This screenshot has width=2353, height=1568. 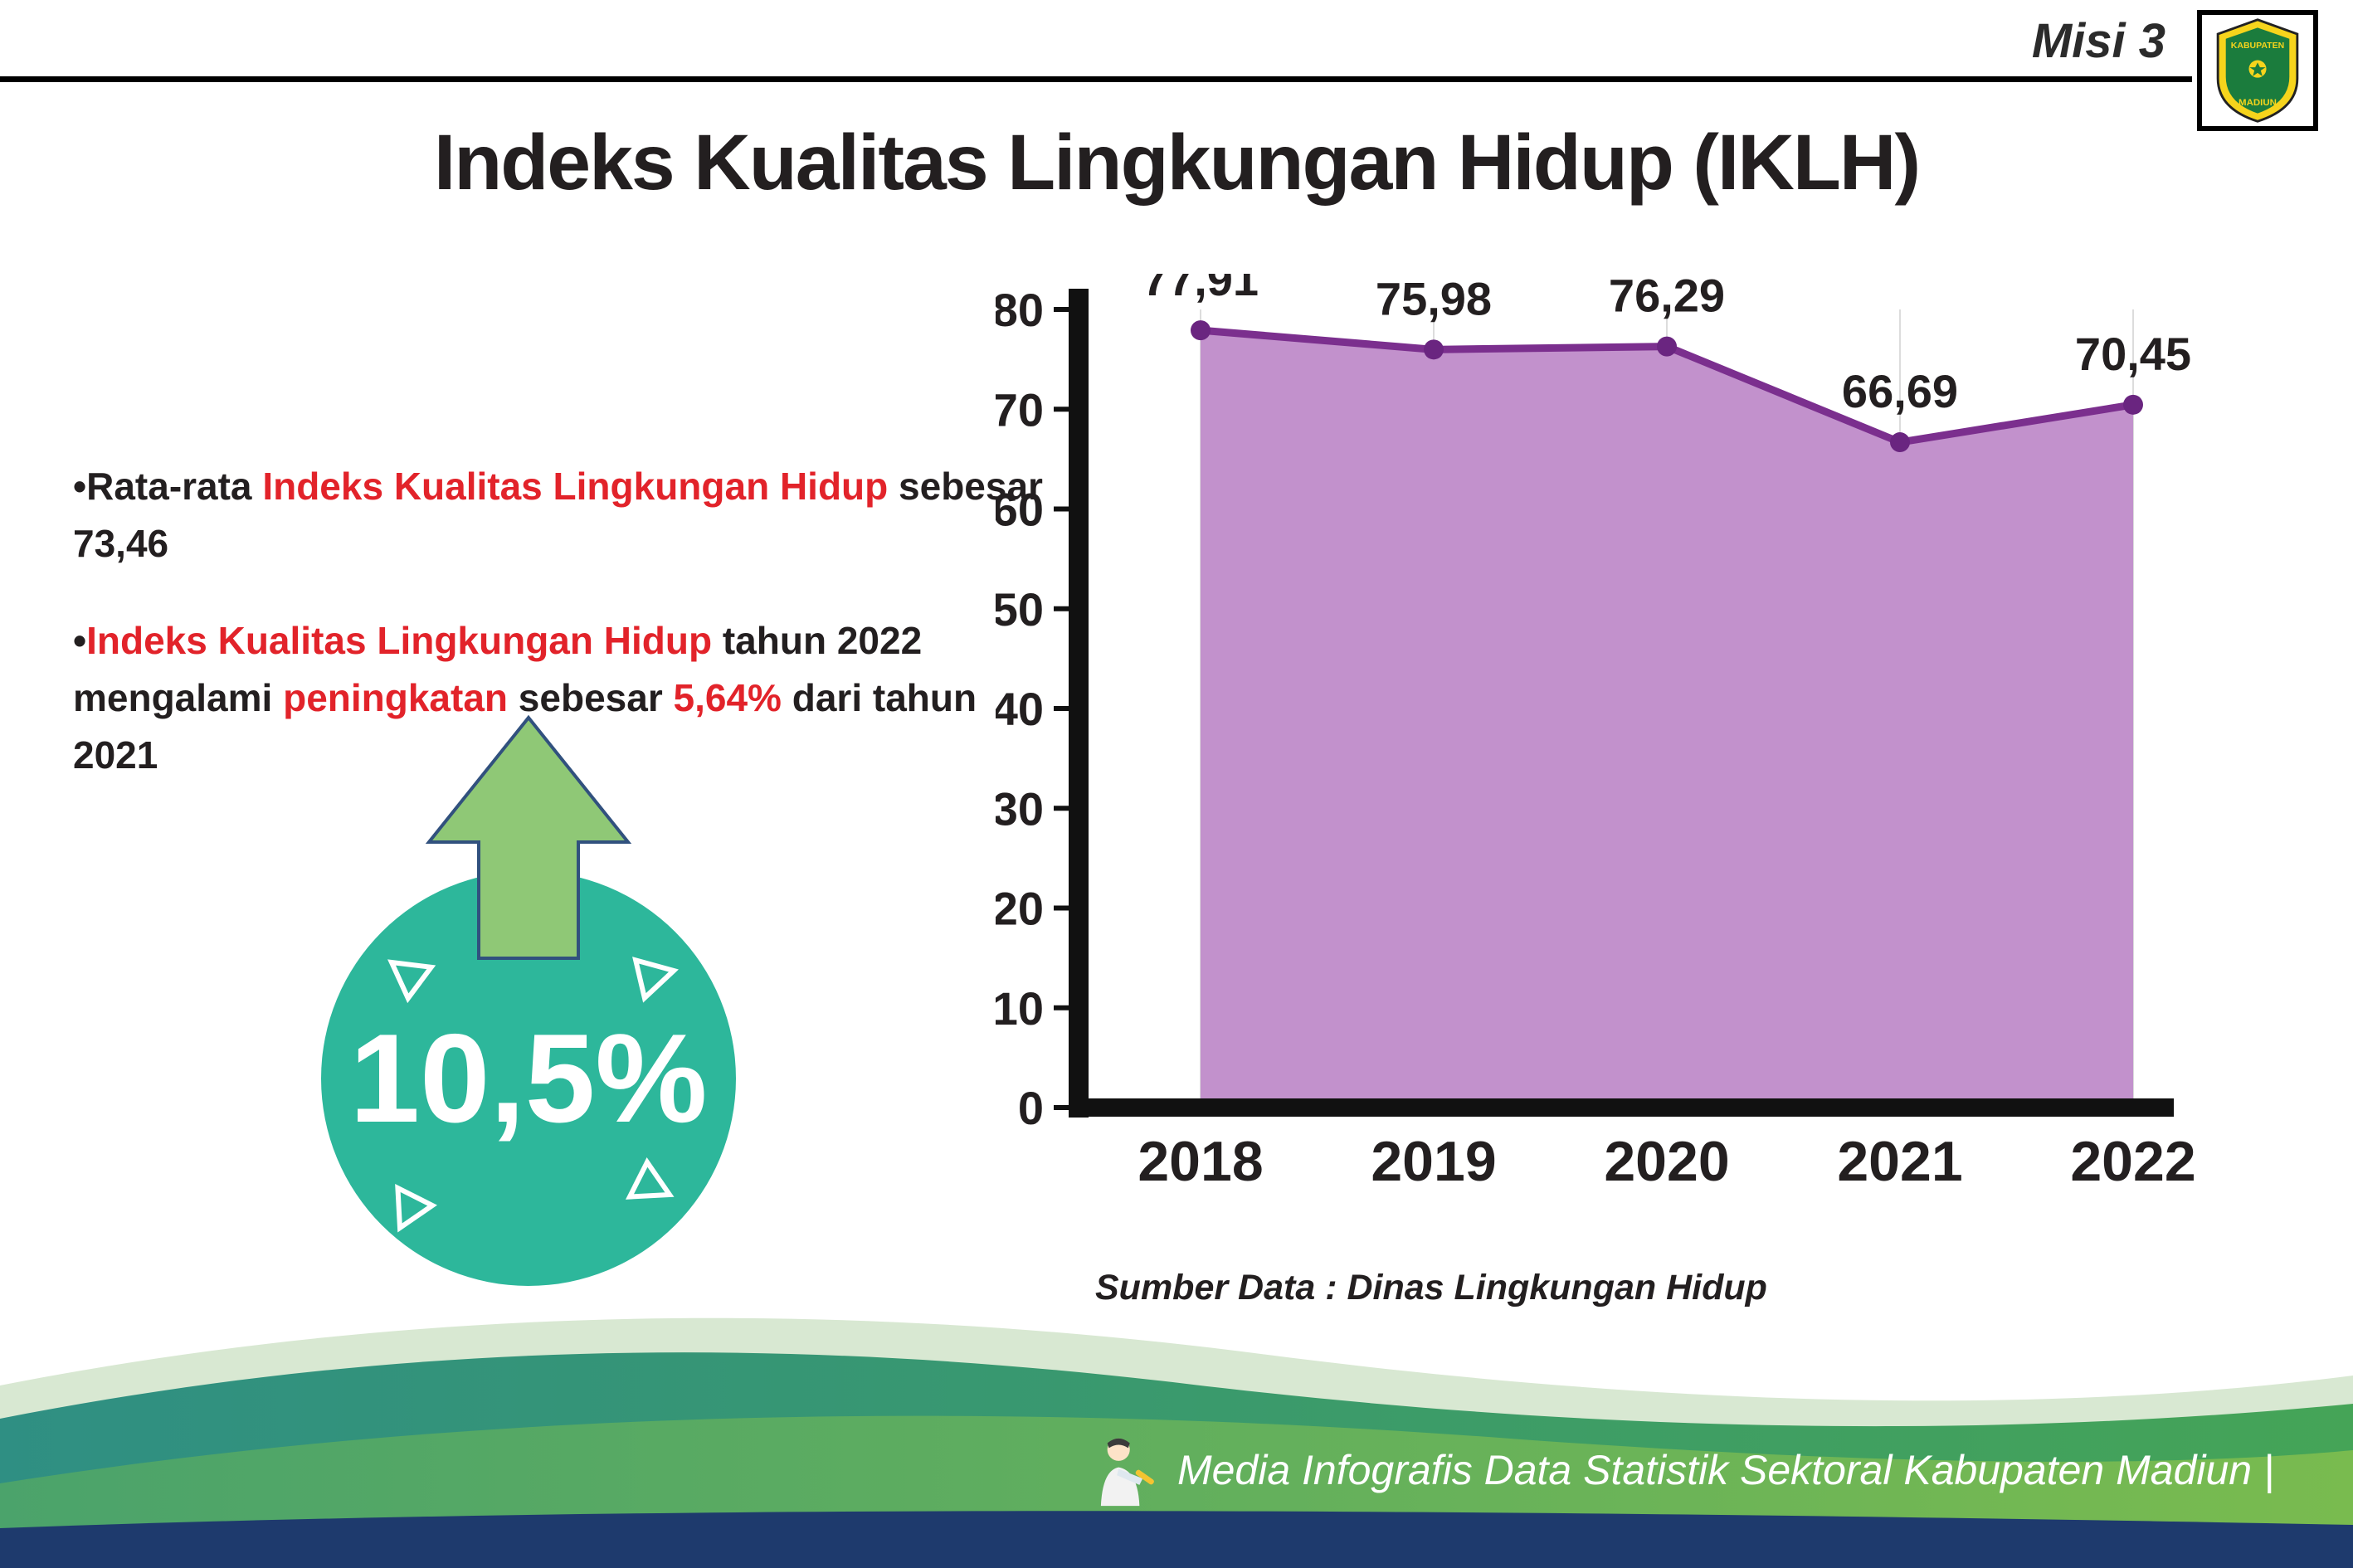 What do you see at coordinates (396, 697) in the screenshot?
I see `bullet-highlight: peningkatan` at bounding box center [396, 697].